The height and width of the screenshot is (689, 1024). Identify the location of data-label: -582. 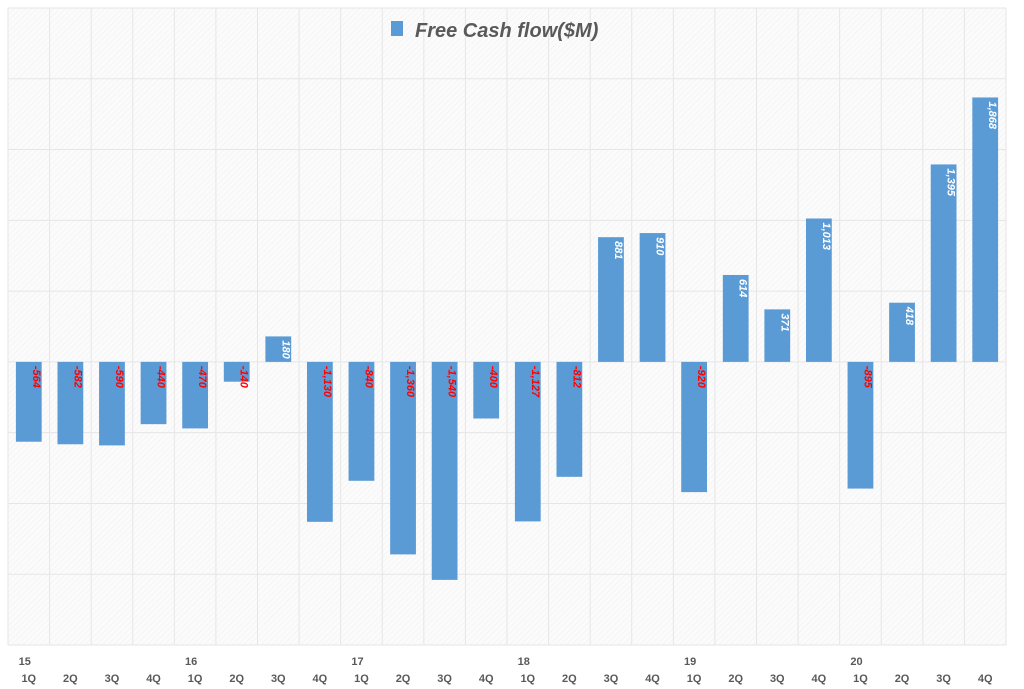
(77, 377).